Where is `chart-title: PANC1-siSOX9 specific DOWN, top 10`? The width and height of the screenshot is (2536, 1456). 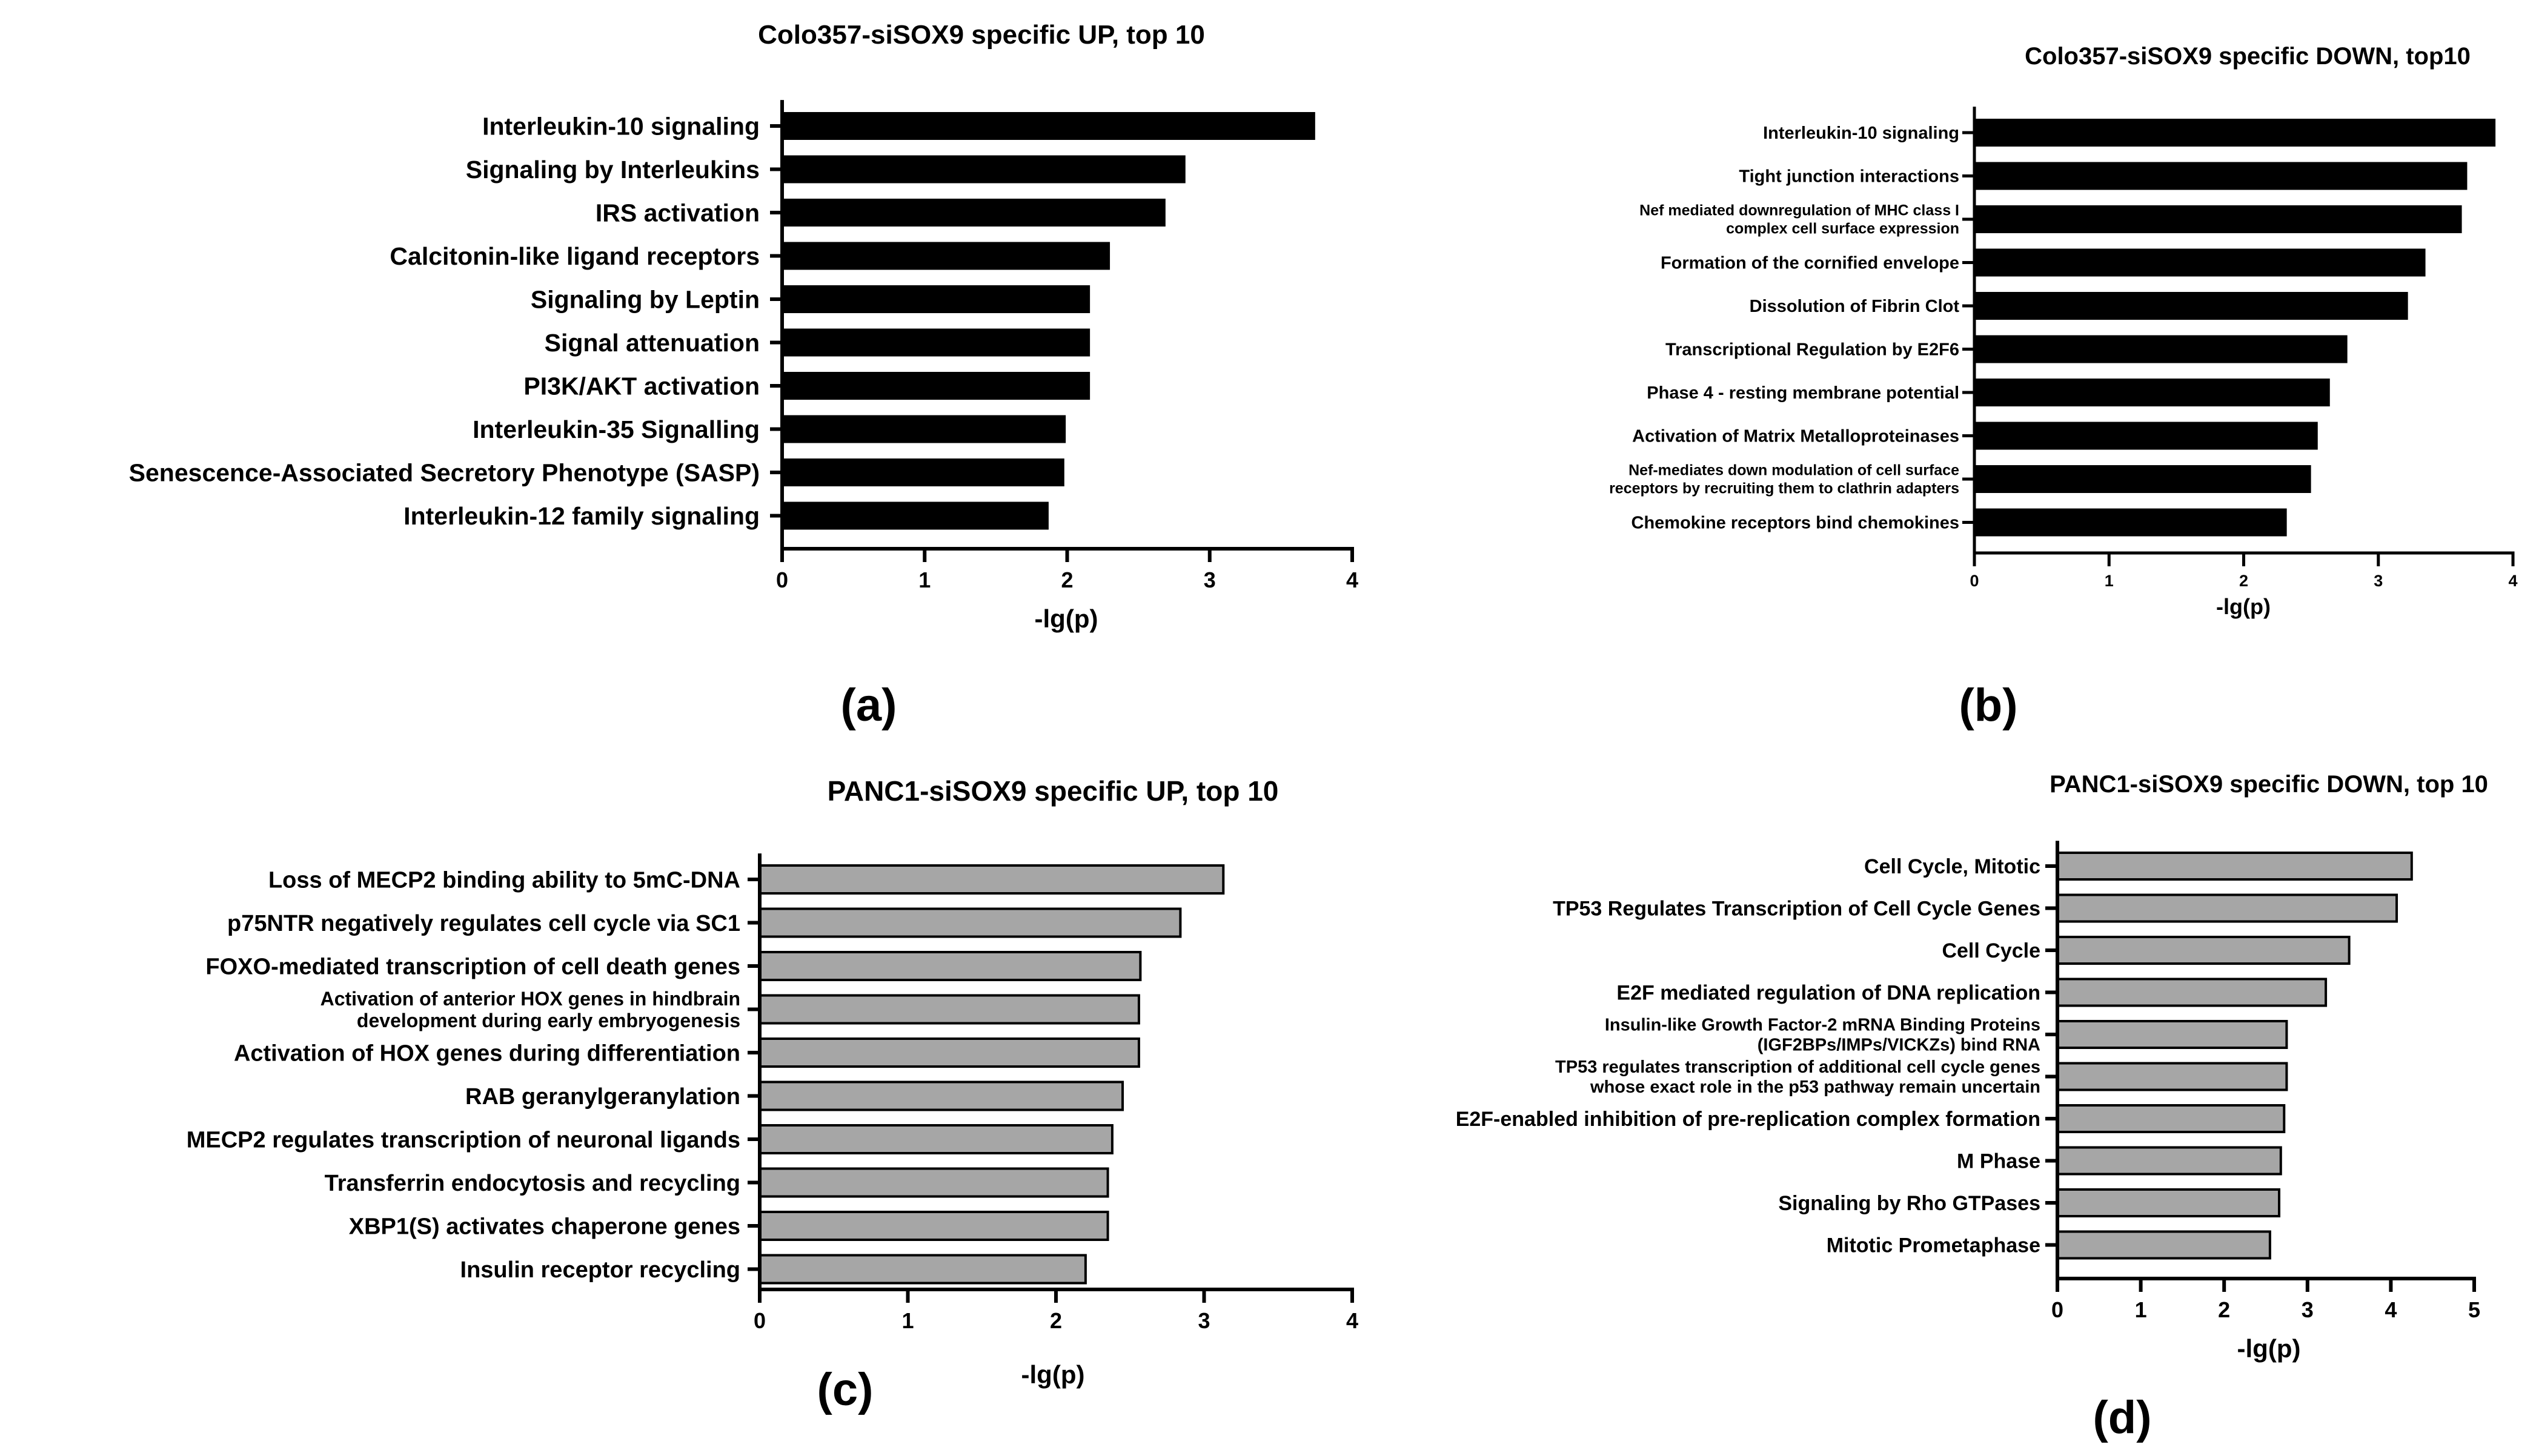
chart-title: PANC1-siSOX9 specific DOWN, top 10 is located at coordinates (2269, 784).